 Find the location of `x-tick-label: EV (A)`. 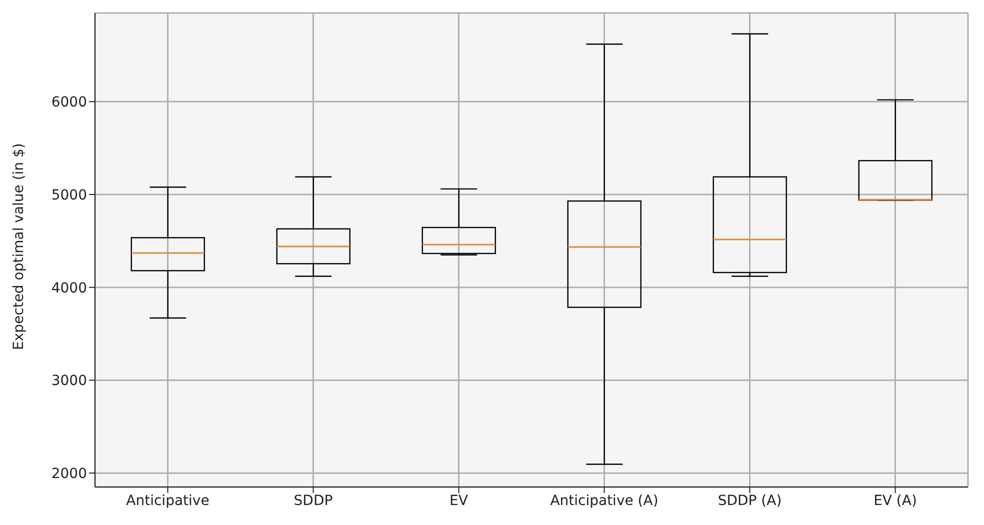

x-tick-label: EV (A) is located at coordinates (895, 500).